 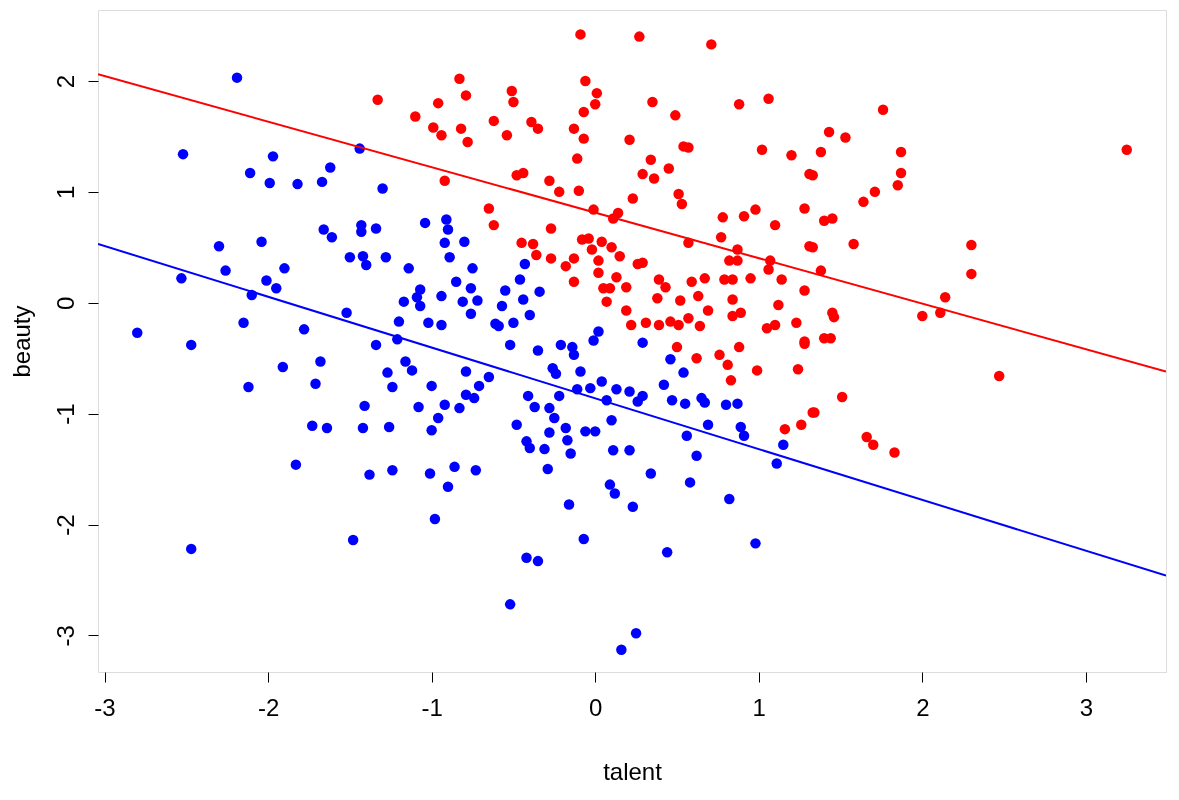 I want to click on y-tick-label: -2, so click(x=65, y=525).